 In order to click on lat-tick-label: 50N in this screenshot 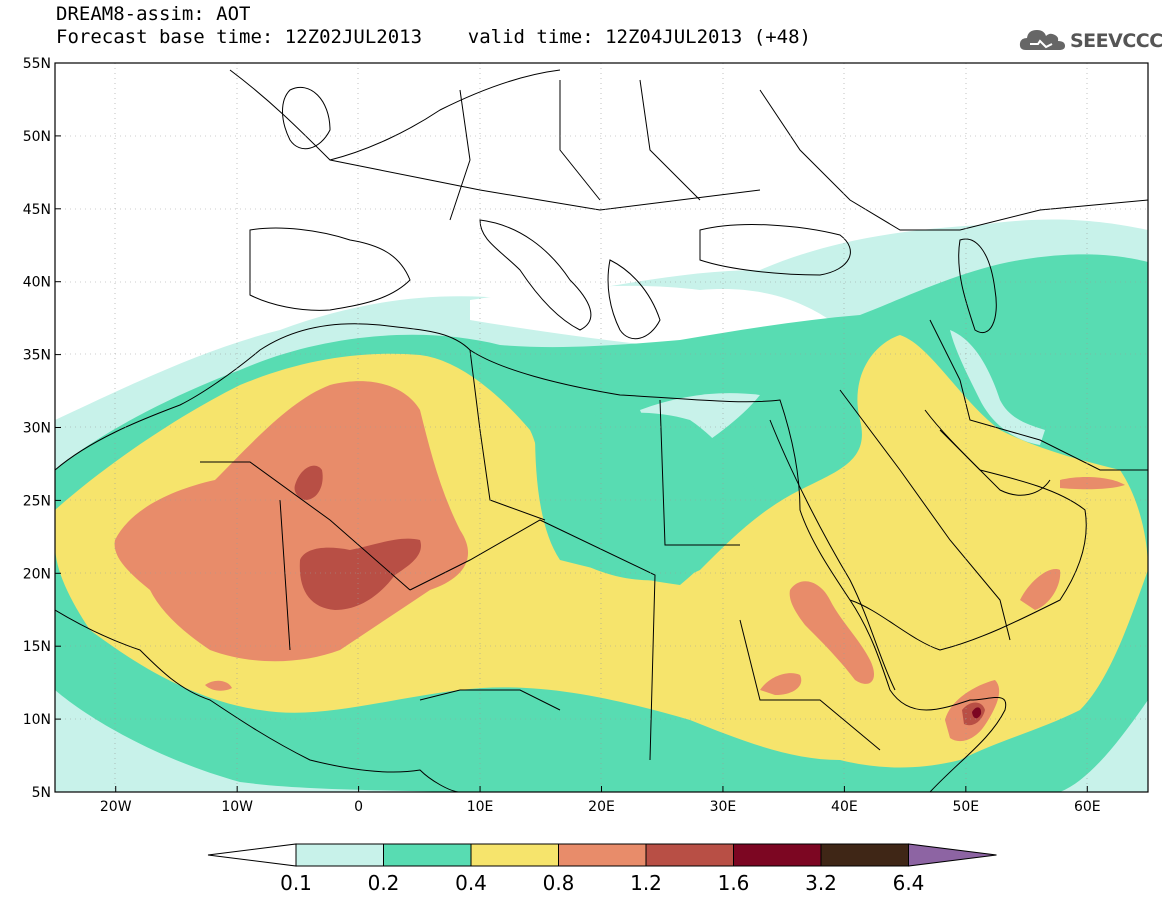, I will do `click(37, 137)`.